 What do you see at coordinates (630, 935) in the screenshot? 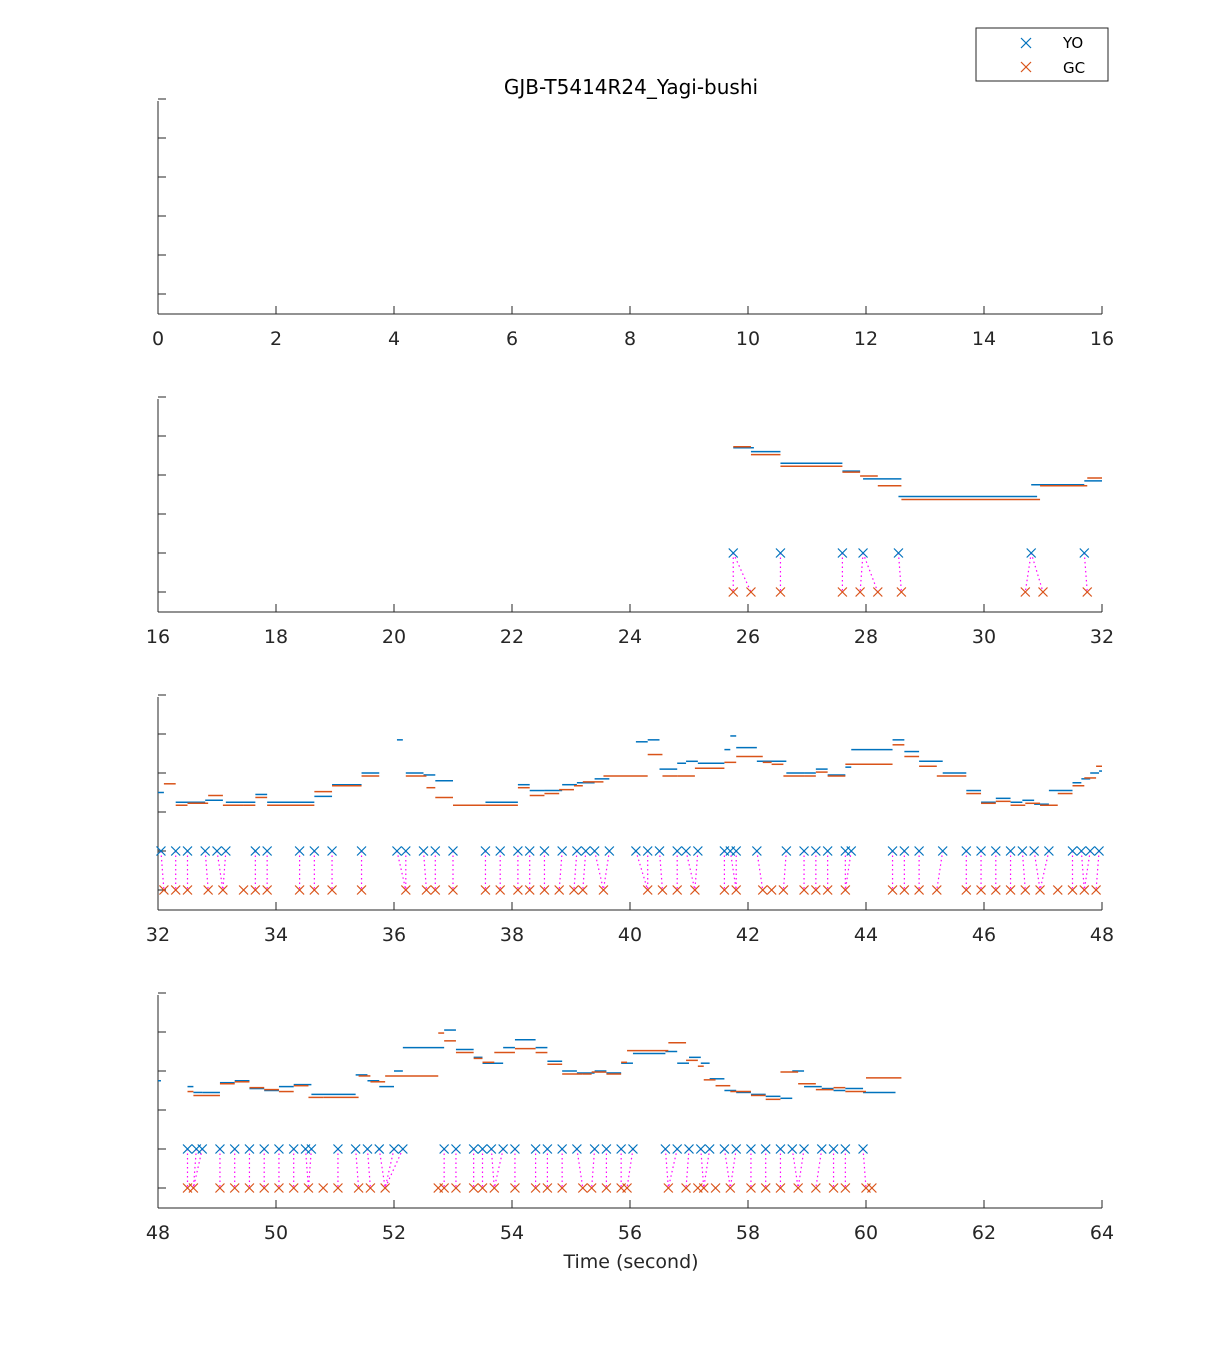
I see `x-tick-label: 40` at bounding box center [630, 935].